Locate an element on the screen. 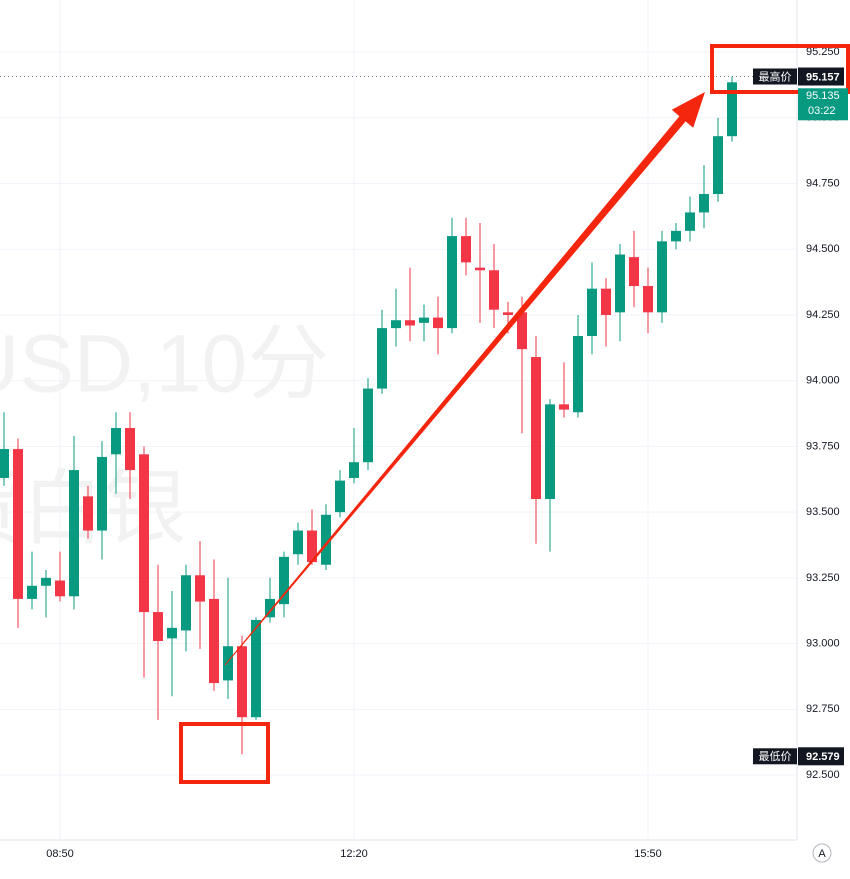 The image size is (850, 879). high-tag-box is located at coordinates (775, 76).